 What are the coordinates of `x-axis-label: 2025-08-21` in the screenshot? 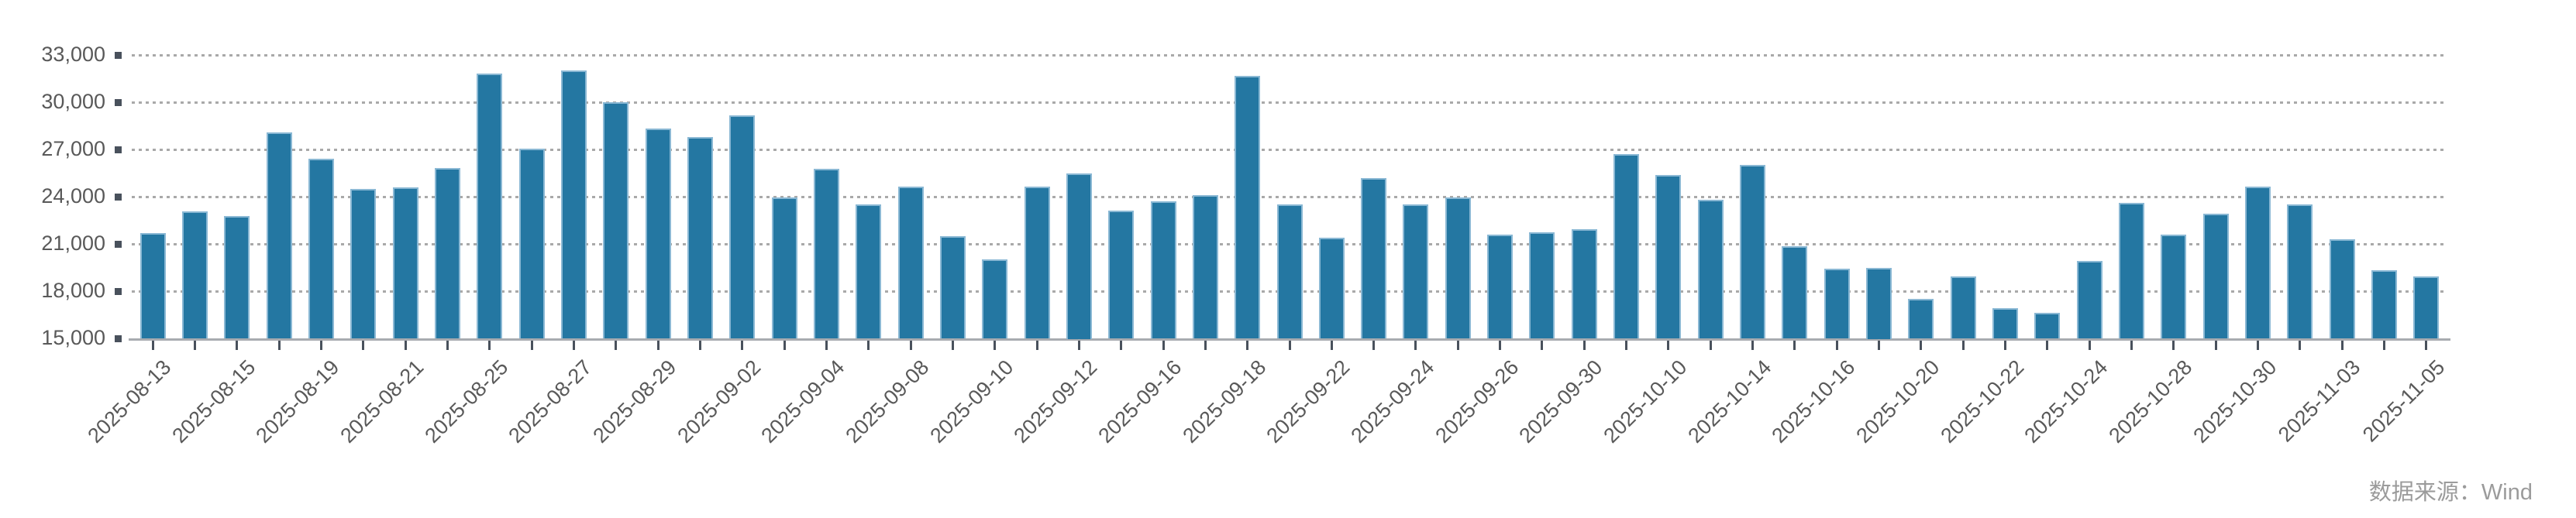 It's located at (382, 401).